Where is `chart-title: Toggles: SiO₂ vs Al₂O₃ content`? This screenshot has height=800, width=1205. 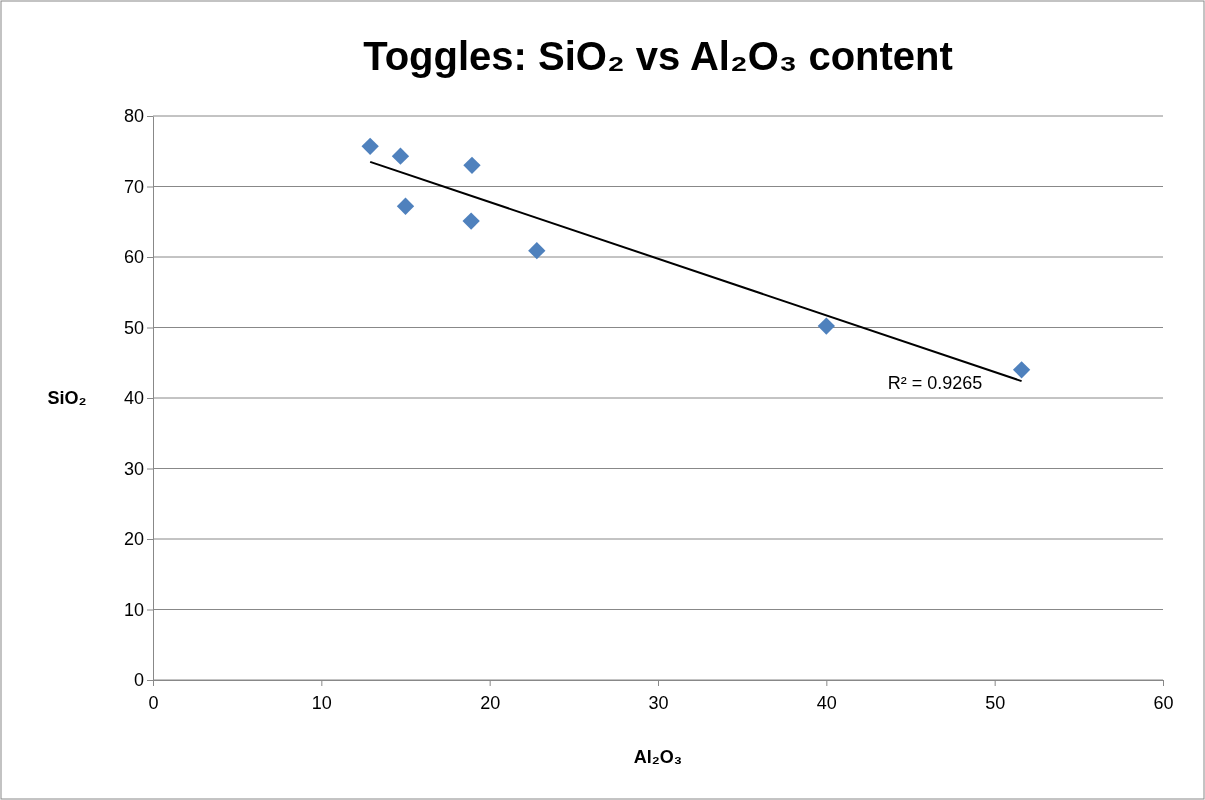 chart-title: Toggles: SiO₂ vs Al₂O₃ content is located at coordinates (658, 56).